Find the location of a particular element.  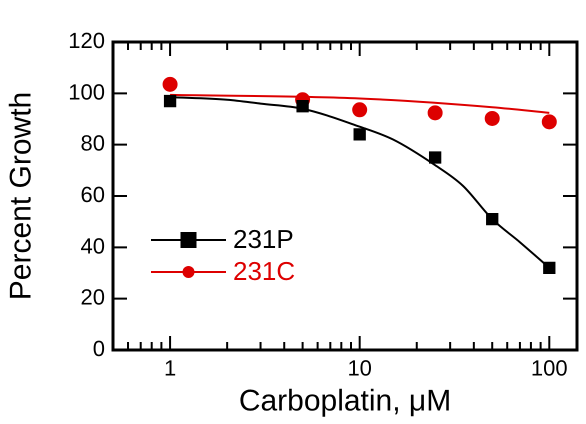

y-tick-label: 0 is located at coordinates (98, 349).